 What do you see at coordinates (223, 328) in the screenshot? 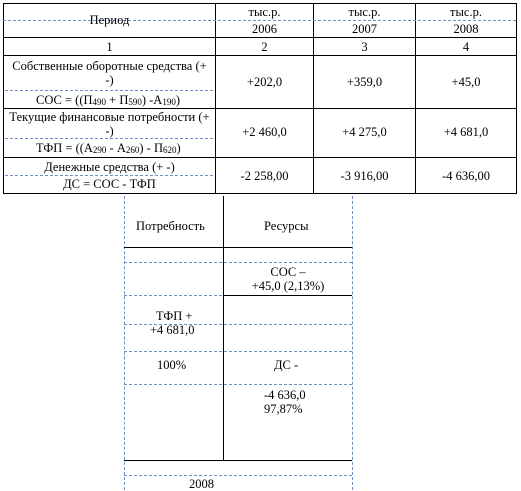
I see `balance-box-divider` at bounding box center [223, 328].